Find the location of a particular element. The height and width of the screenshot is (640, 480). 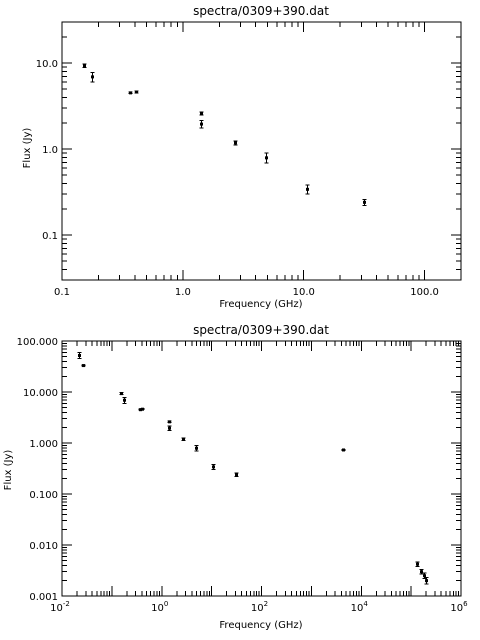

top-plot-data-points is located at coordinates (224, 135).